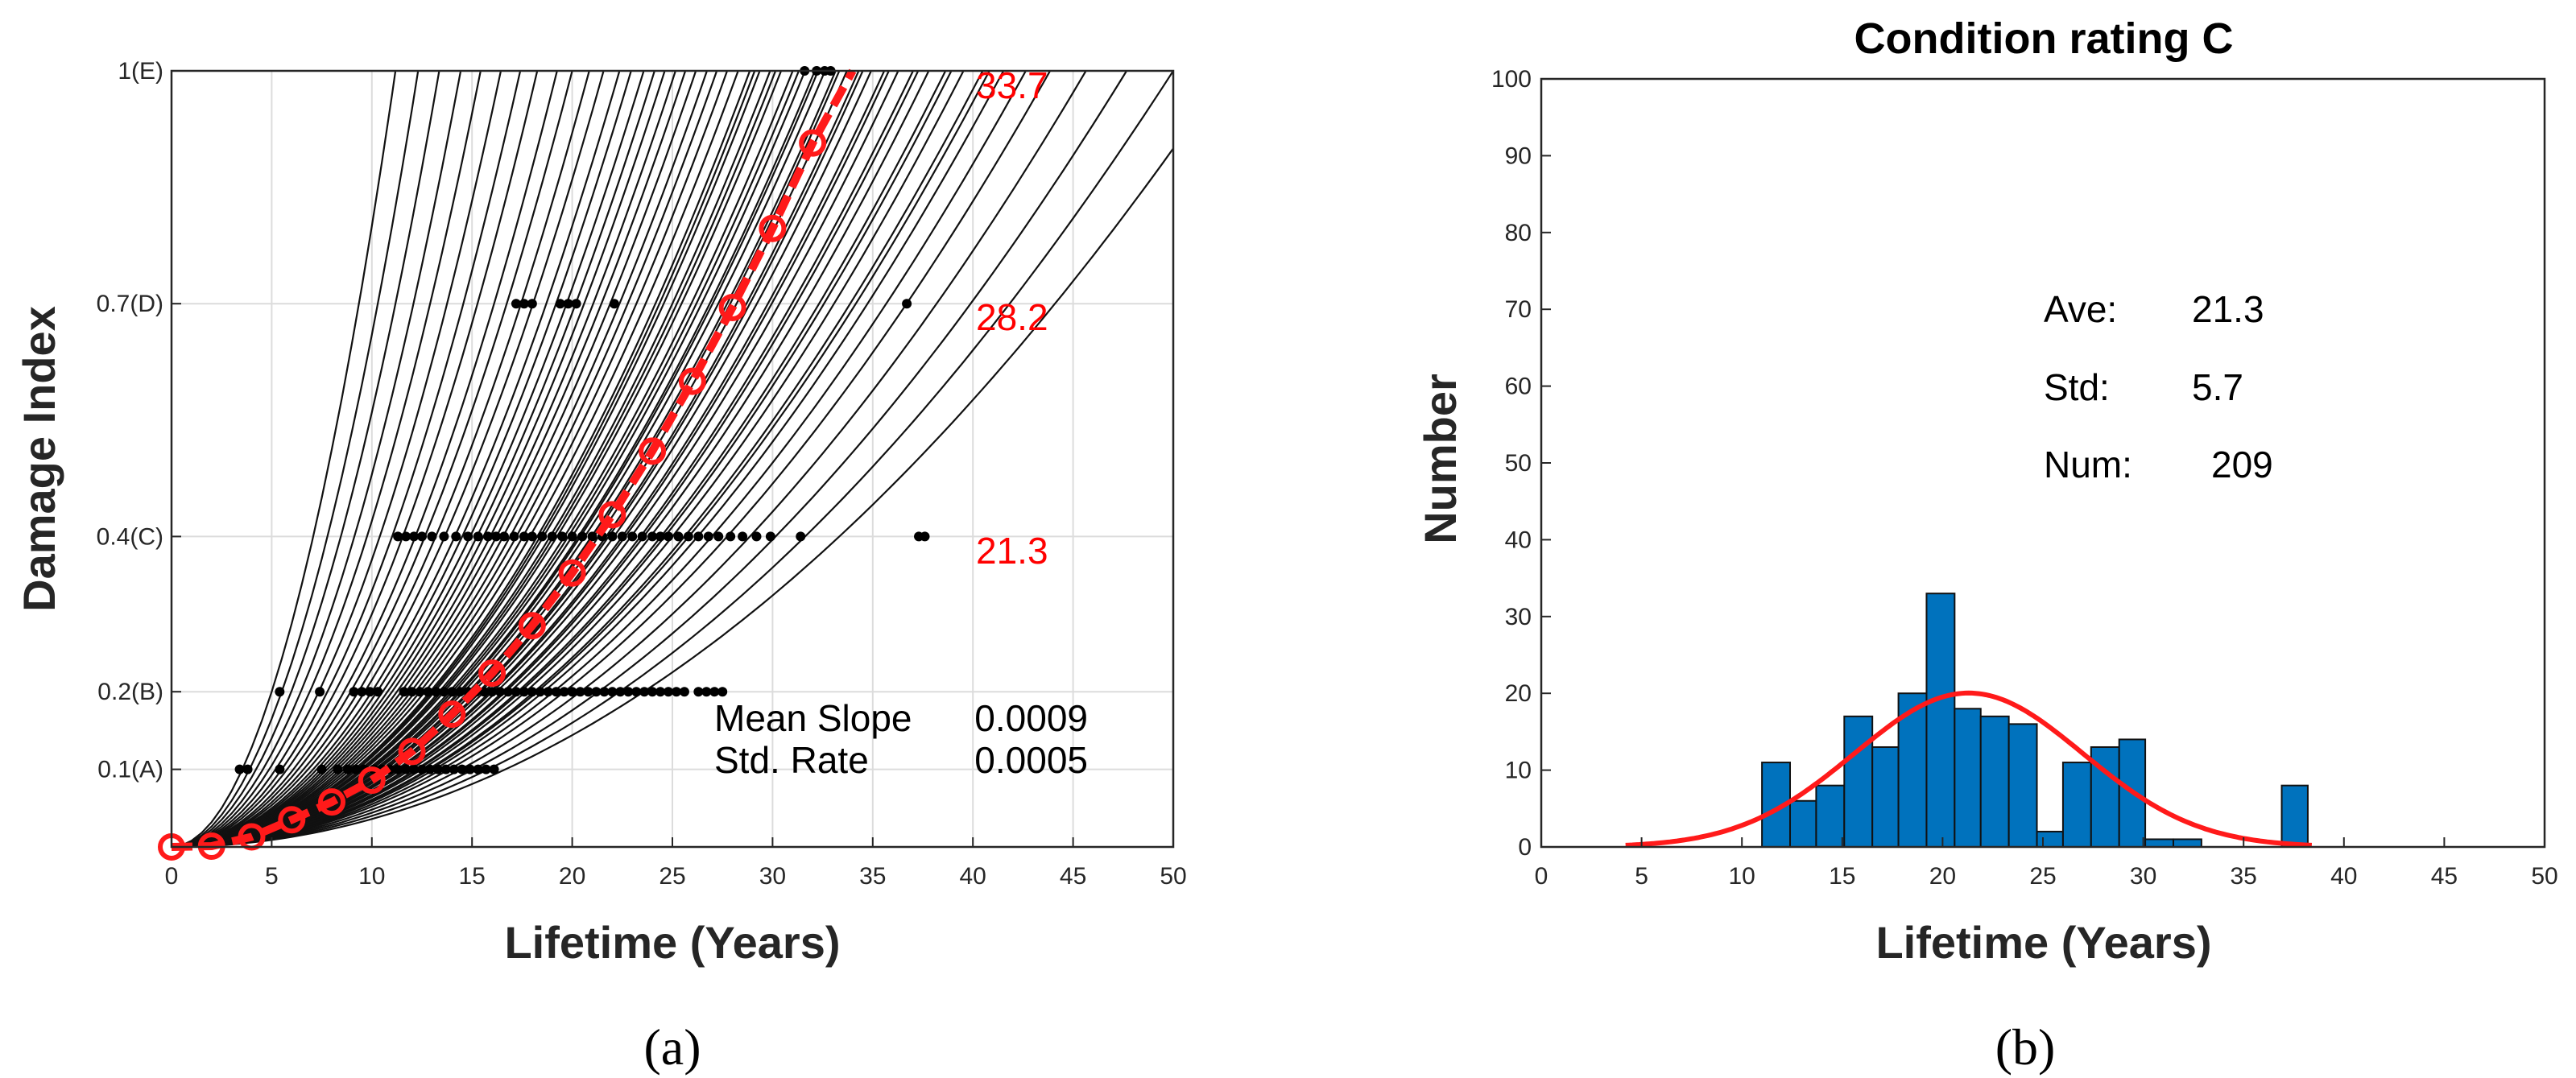  Describe the element at coordinates (2043, 942) in the screenshot. I see `panel-b-x-axis-label: Lifetime (Years)` at that location.